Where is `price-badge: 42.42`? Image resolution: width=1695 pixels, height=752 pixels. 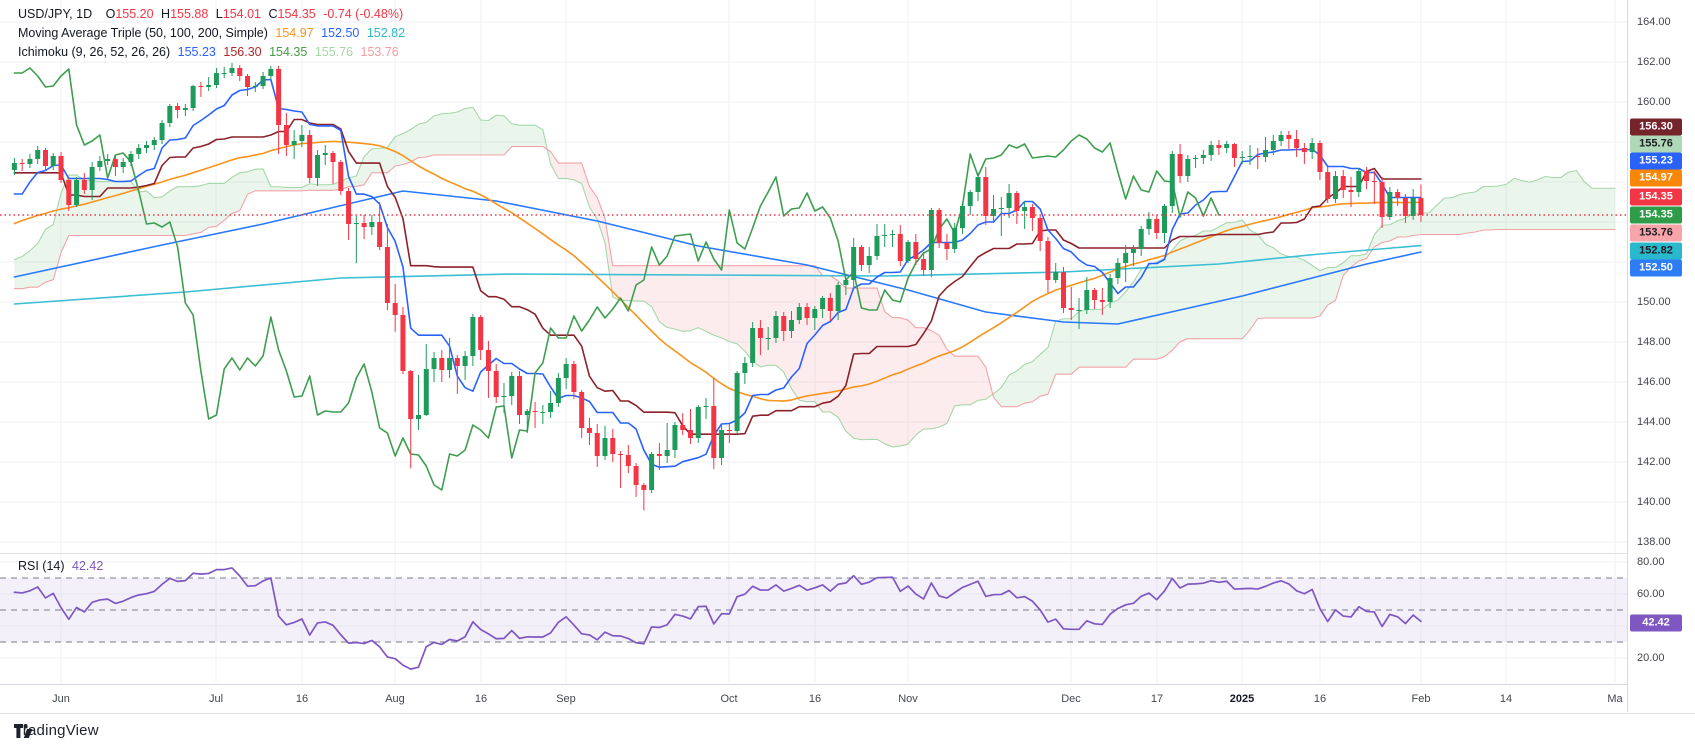
price-badge: 42.42 is located at coordinates (1656, 623).